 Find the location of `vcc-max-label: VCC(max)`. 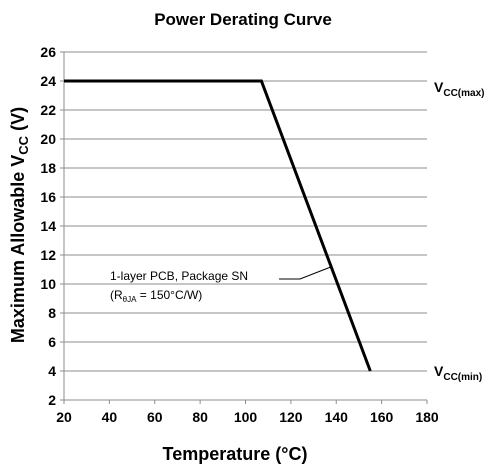

vcc-max-label: VCC(max) is located at coordinates (459, 89).